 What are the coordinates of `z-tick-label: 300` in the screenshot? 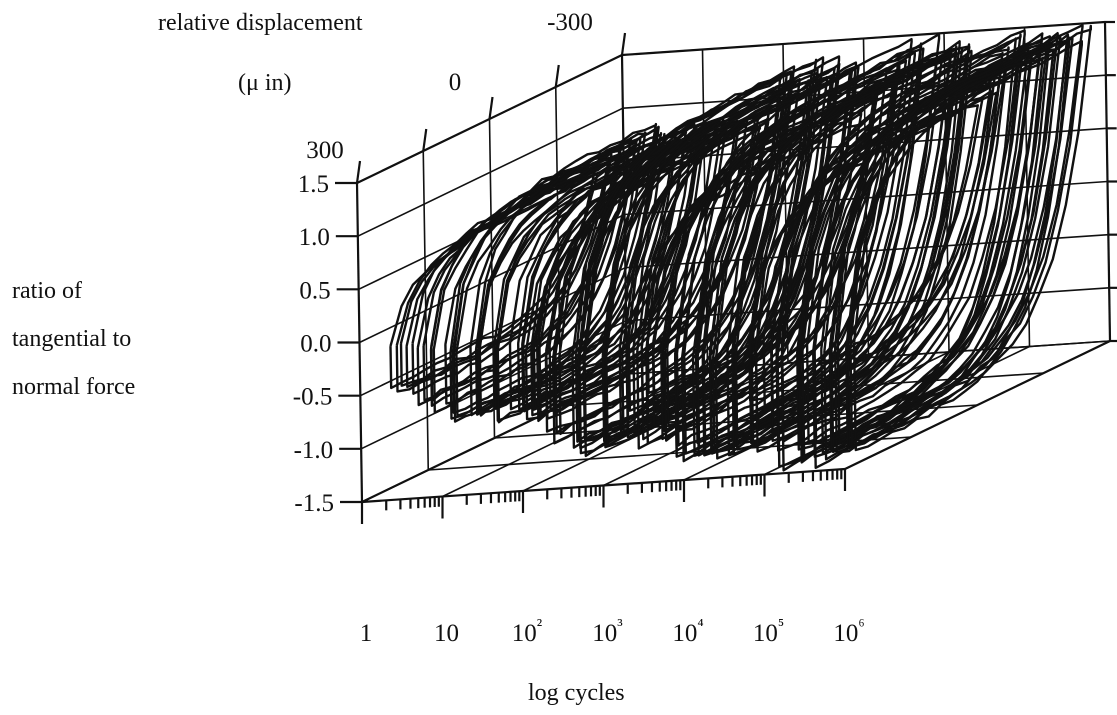 It's located at (325, 150).